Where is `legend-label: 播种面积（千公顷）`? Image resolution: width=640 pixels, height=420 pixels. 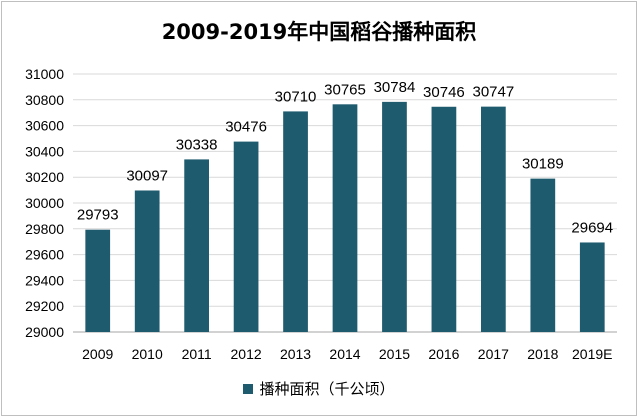 legend-label: 播种面积（千公顷） is located at coordinates (327, 389).